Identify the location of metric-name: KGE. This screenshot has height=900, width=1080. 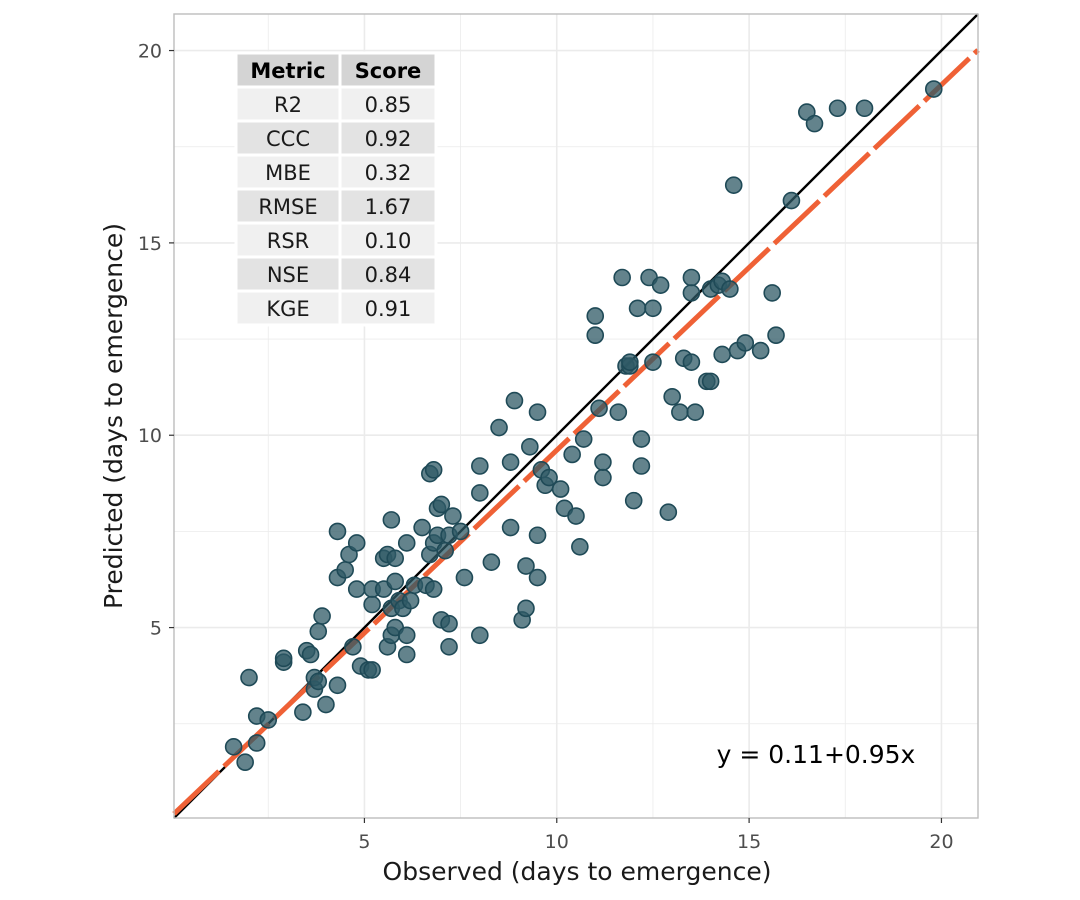
(287, 309).